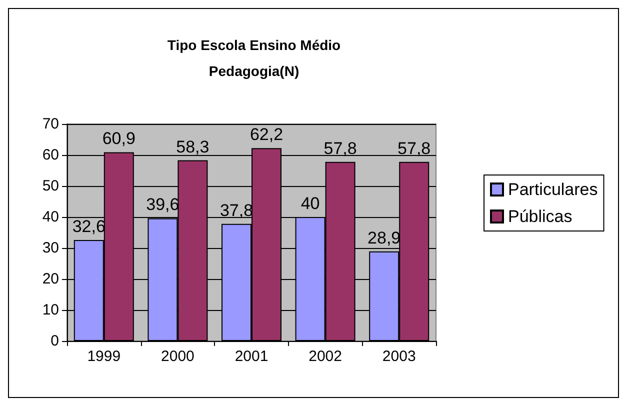 The image size is (627, 406). What do you see at coordinates (540, 216) in the screenshot?
I see `legend-label: Públicas` at bounding box center [540, 216].